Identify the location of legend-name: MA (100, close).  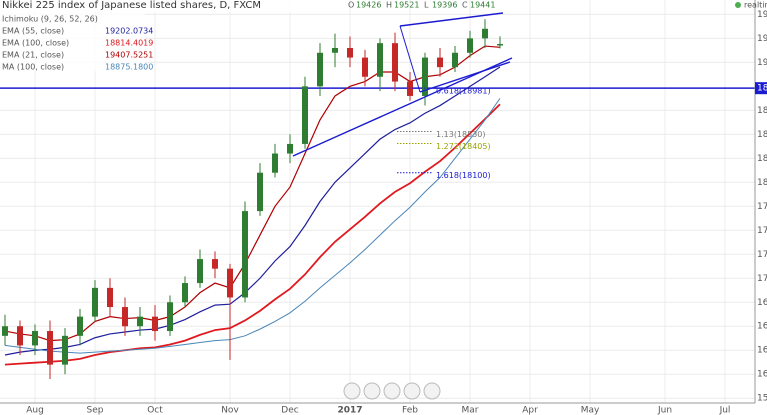
(33, 67).